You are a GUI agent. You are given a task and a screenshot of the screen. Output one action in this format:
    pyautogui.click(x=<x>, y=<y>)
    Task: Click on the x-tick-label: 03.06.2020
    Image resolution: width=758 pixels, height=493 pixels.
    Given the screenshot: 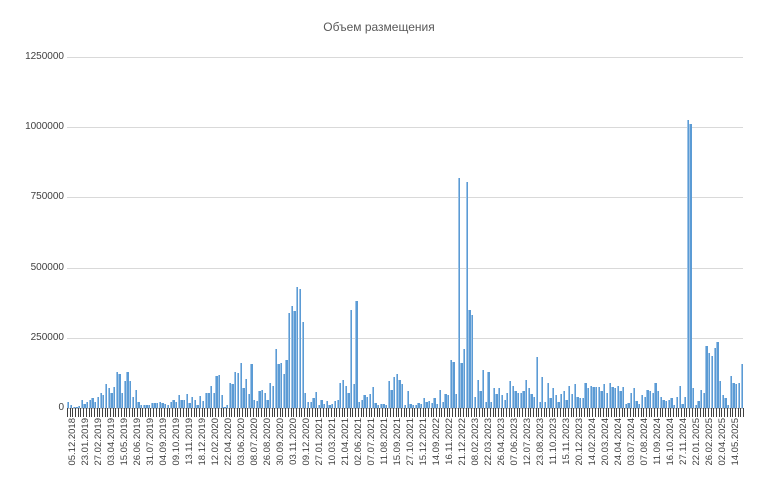 What is the action you would take?
    pyautogui.click(x=241, y=442)
    